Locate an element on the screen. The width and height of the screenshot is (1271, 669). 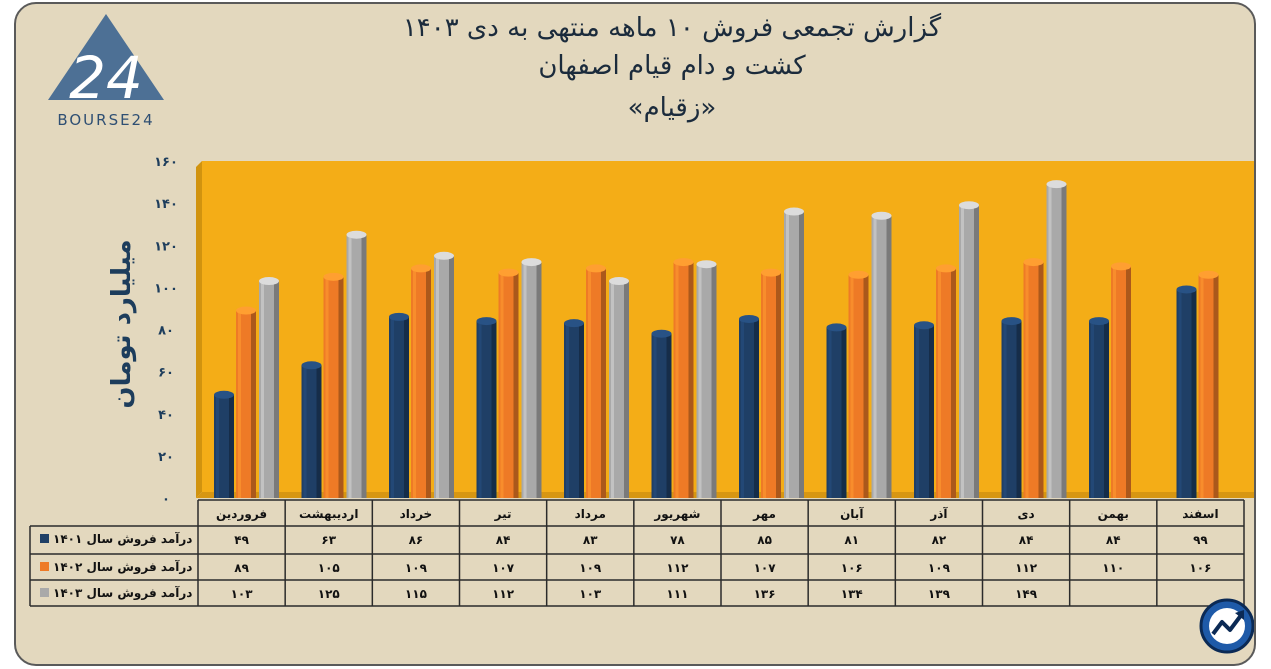
x-tick-label: اسفند is located at coordinates (1200, 514).